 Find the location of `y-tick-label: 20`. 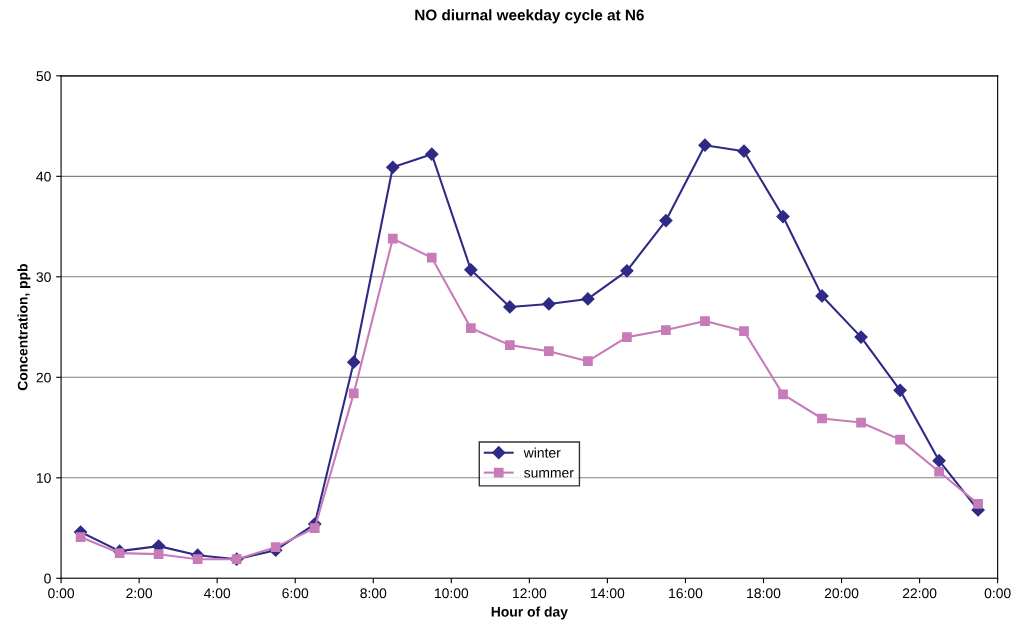

y-tick-label: 20 is located at coordinates (43, 377).